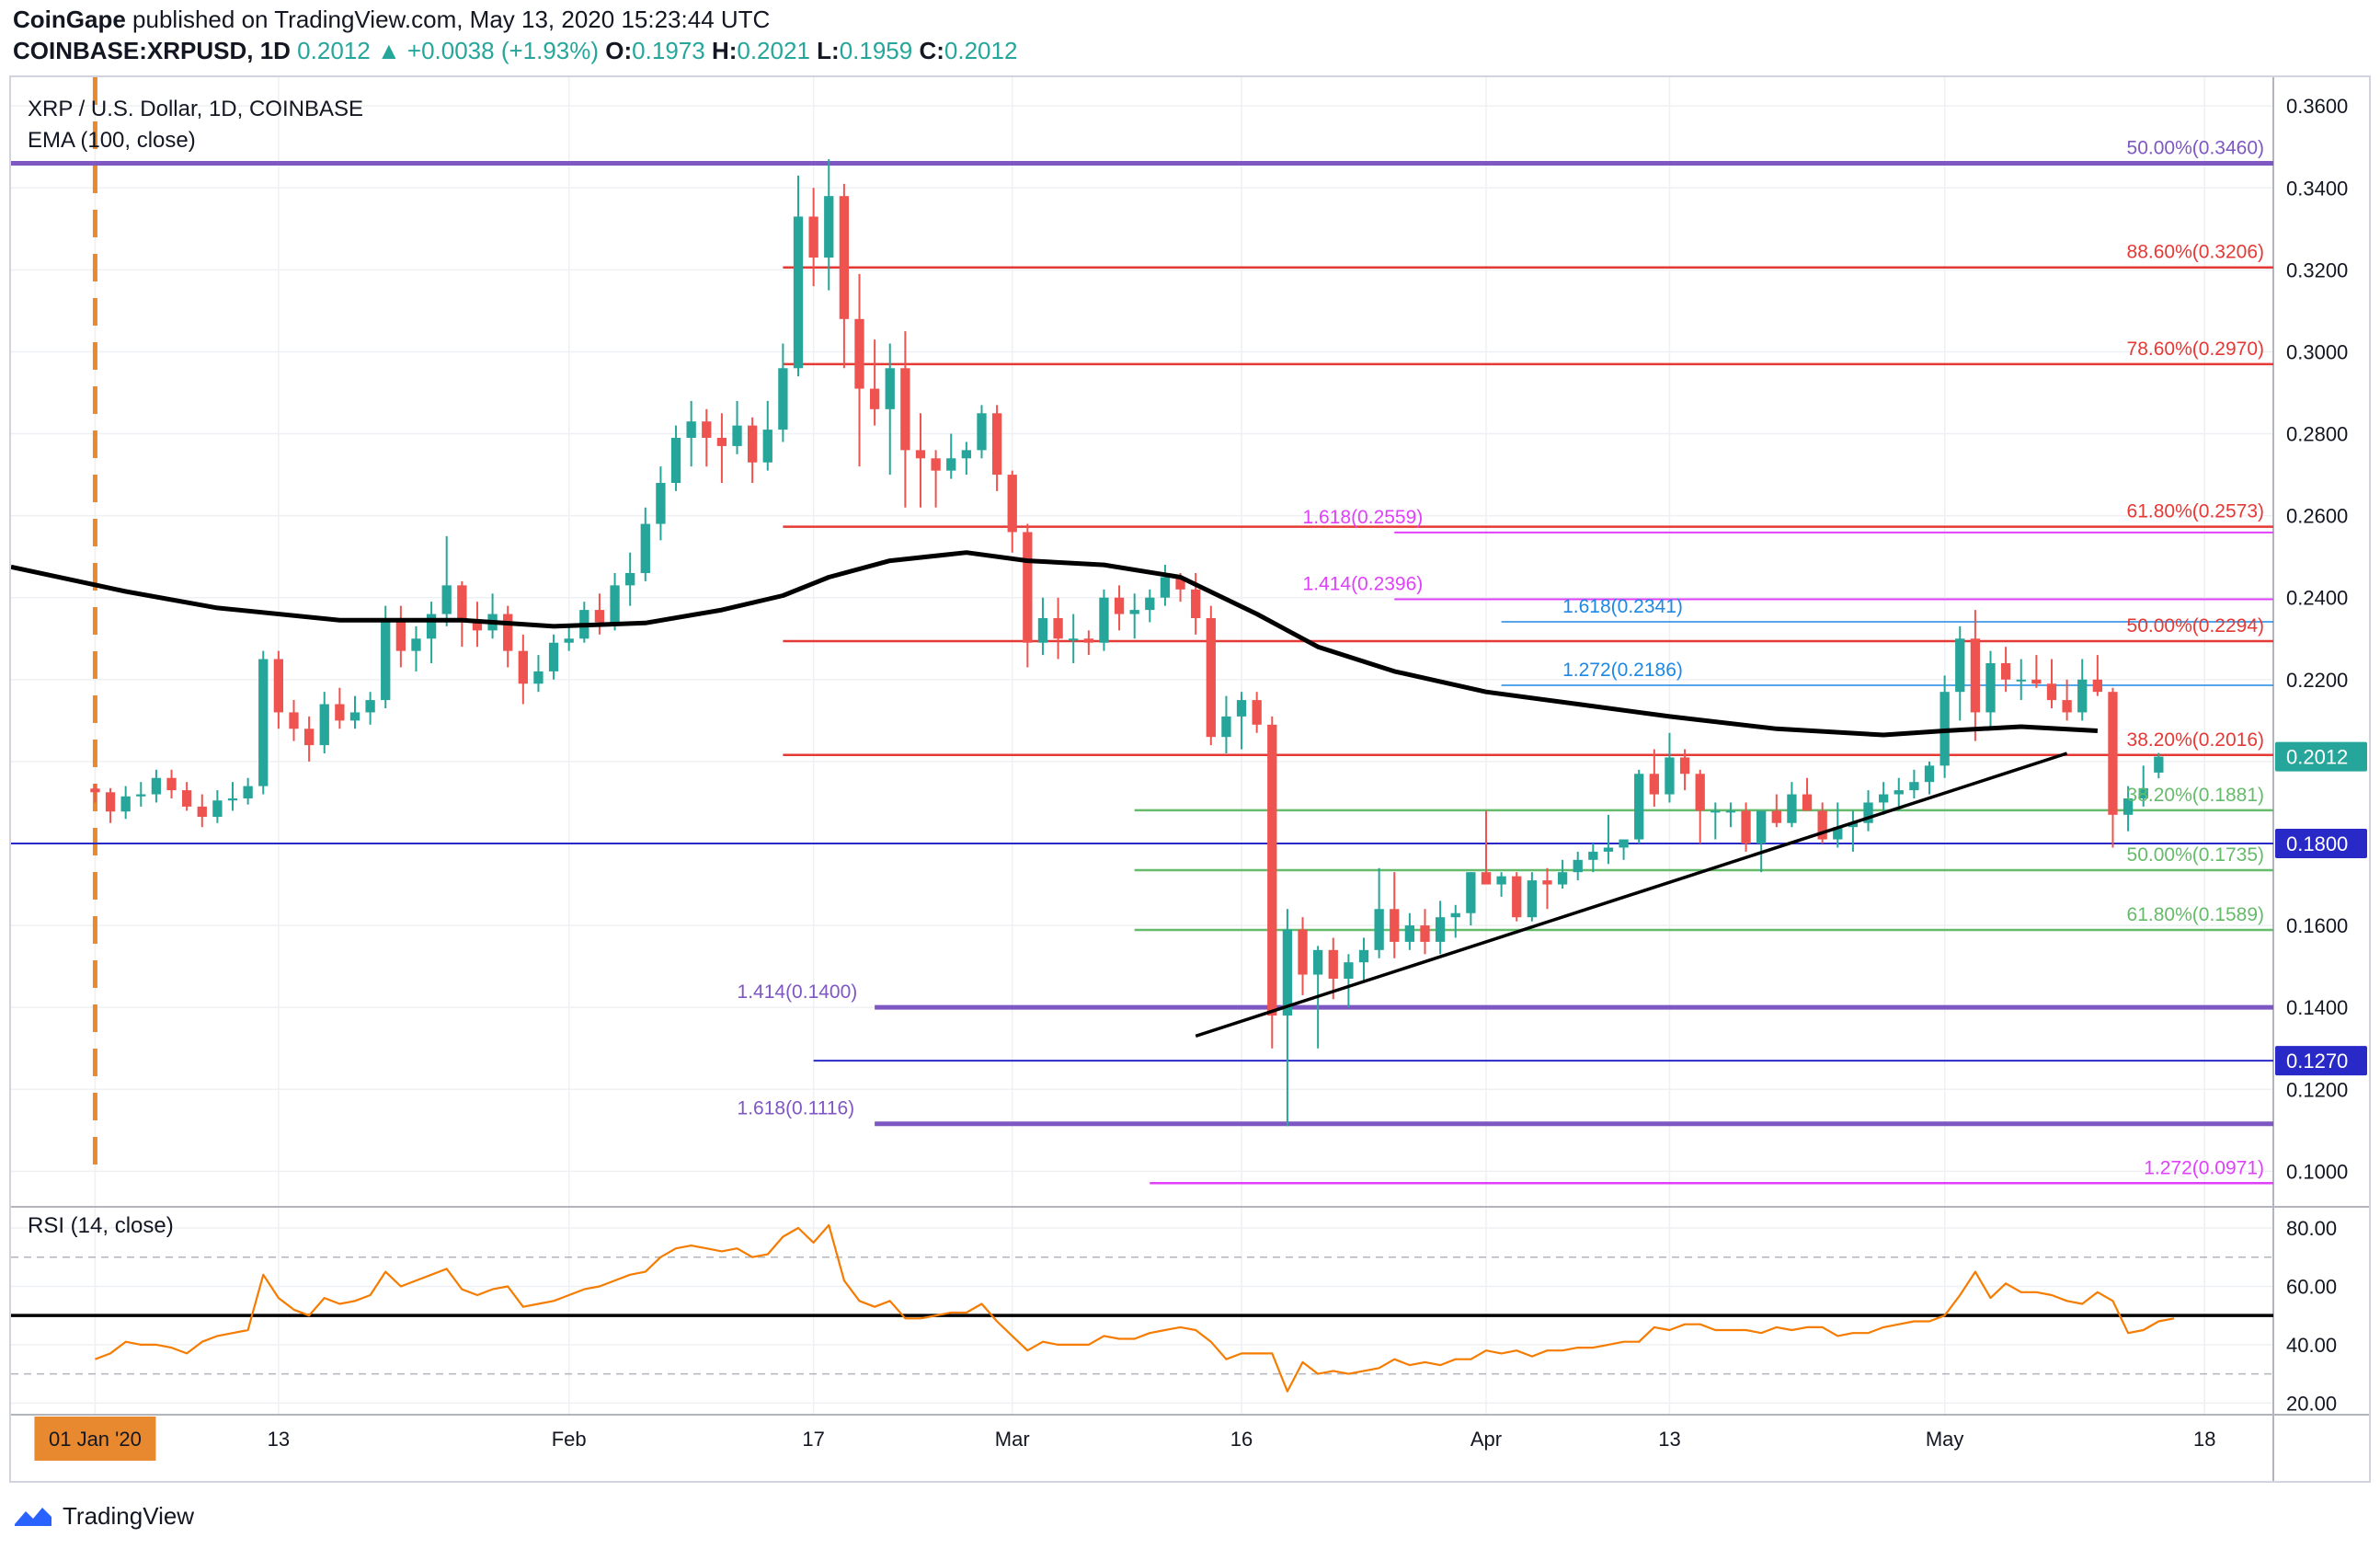 Image resolution: width=2380 pixels, height=1549 pixels. I want to click on fib-level-label: 1.272(0.2186), so click(1622, 671).